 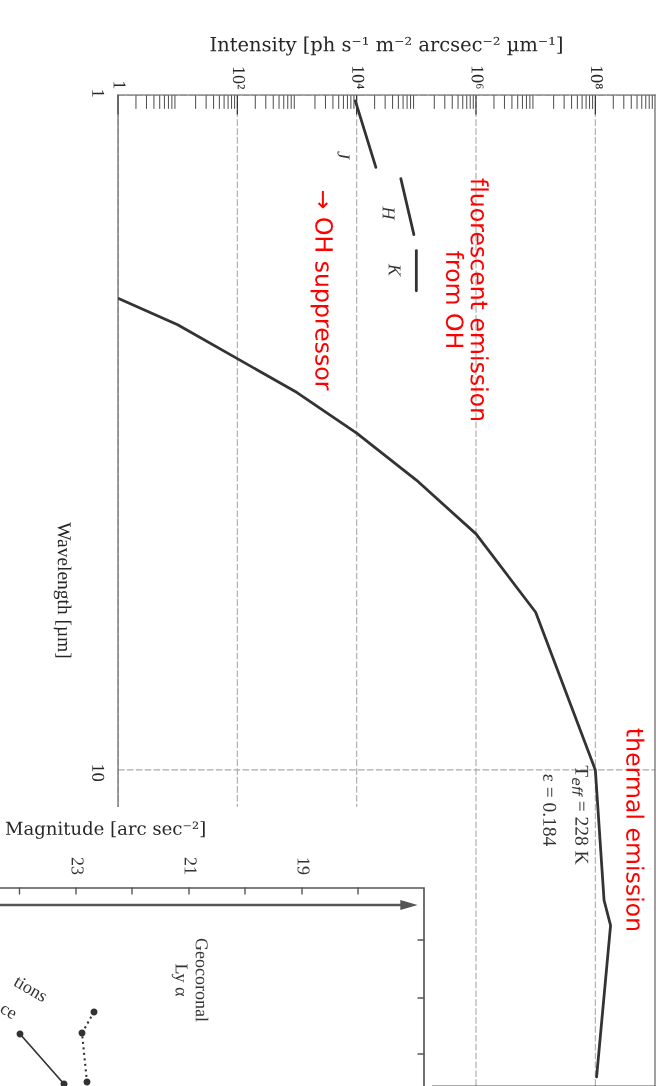 I want to click on x-axis-title: Intensity [ph s⁻¹ m⁻² arcsec⁻² µm⁻¹], so click(x=386, y=46).